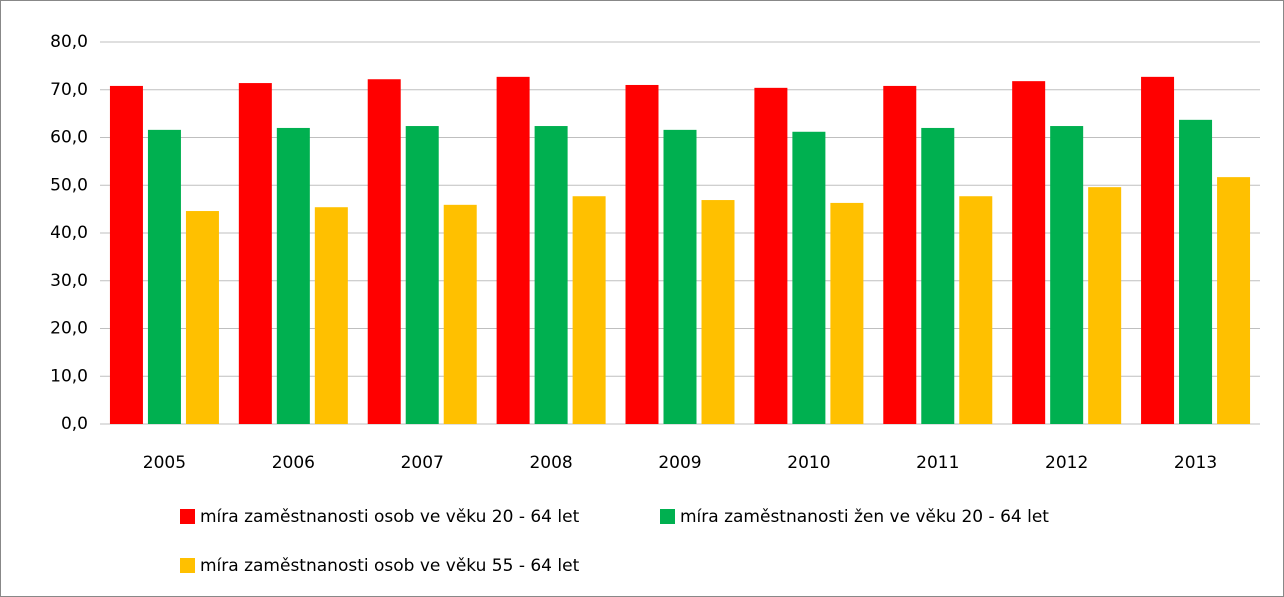 Image resolution: width=1284 pixels, height=597 pixels. What do you see at coordinates (164, 463) in the screenshot?
I see `x-tick-label: 2005` at bounding box center [164, 463].